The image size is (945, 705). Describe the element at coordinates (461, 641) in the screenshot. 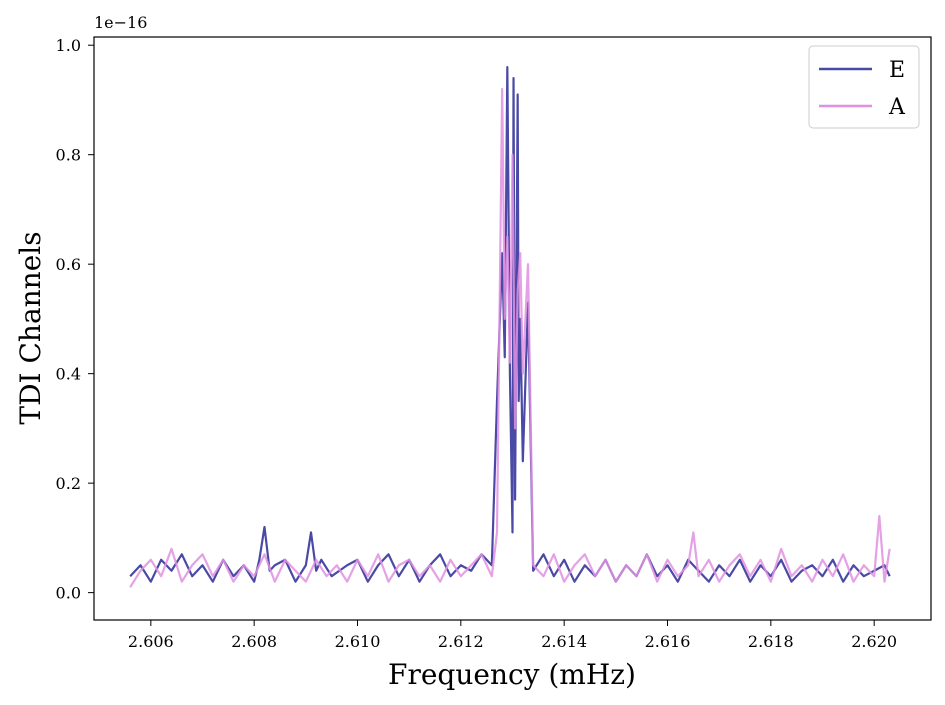

I see `x-tick-label: 2.612` at that location.